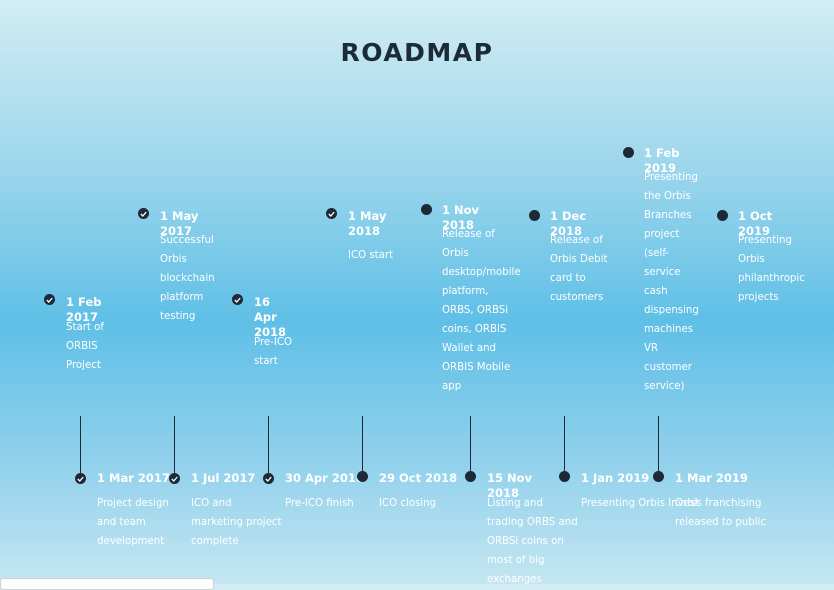 This screenshot has width=834, height=590. I want to click on milestone-date: 1 Oct 2019, so click(755, 223).